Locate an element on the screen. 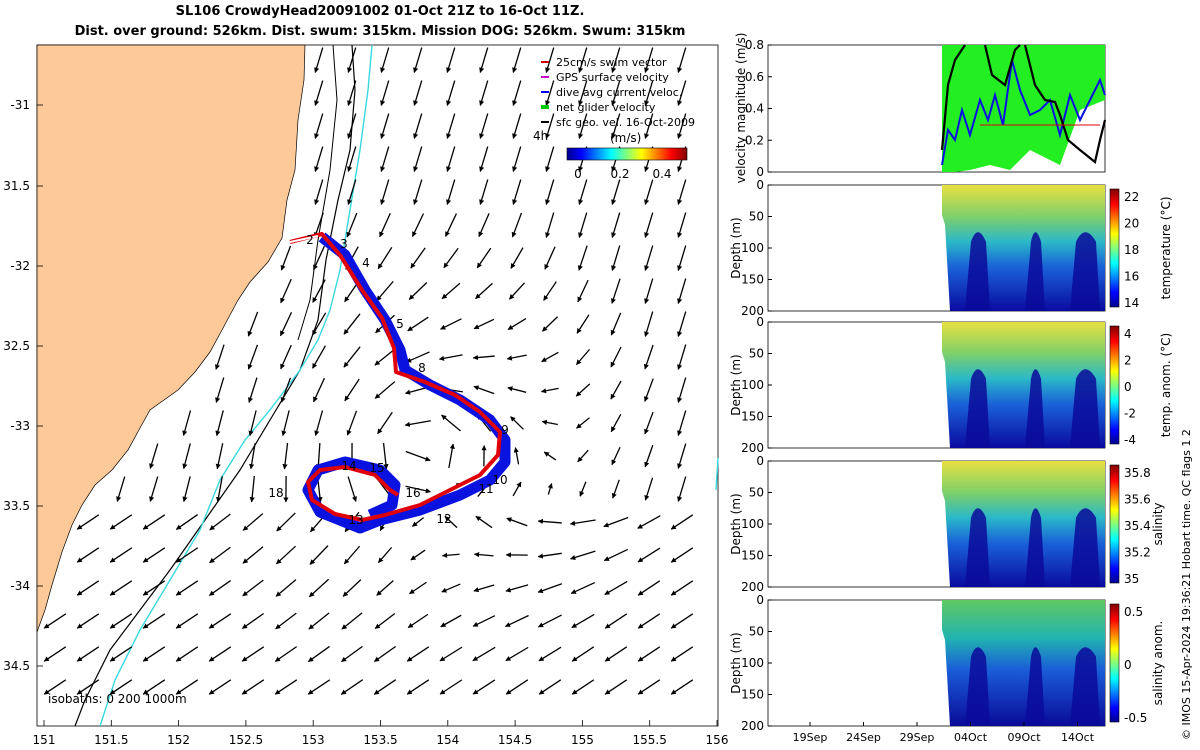 The image size is (1200, 750). legend-time: 4h is located at coordinates (540, 136).